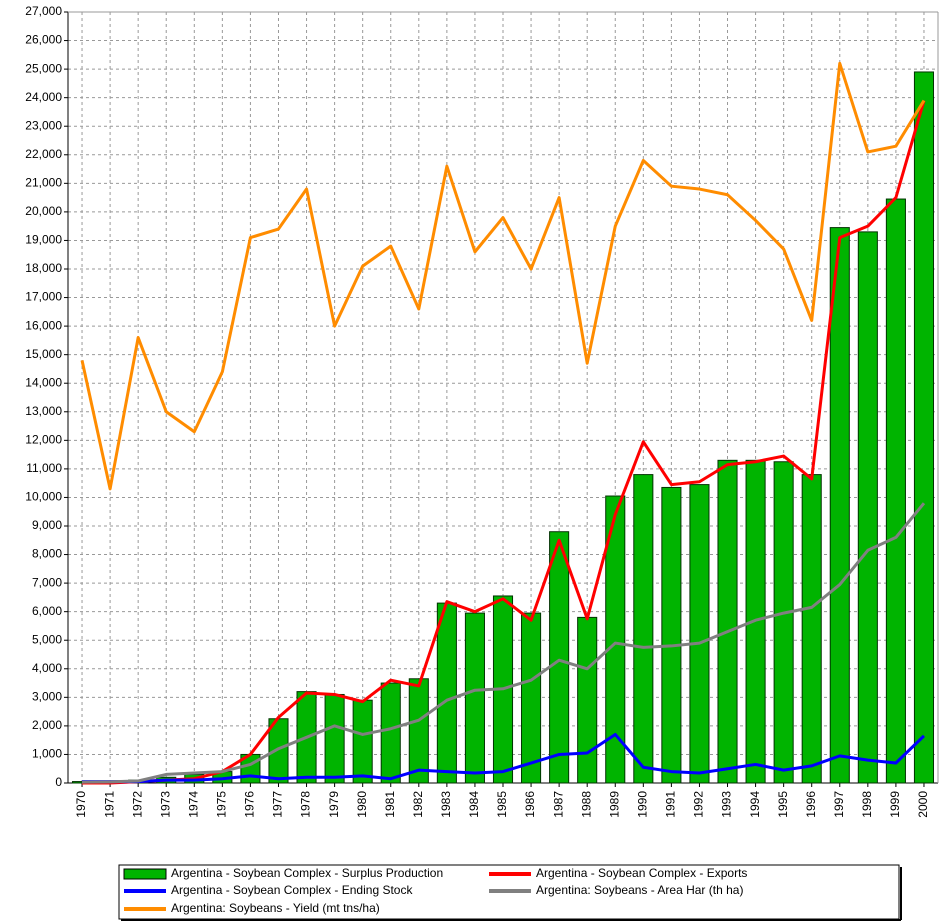 The image size is (949, 924). What do you see at coordinates (43, 97) in the screenshot?
I see `y-tick-label: 24,000` at bounding box center [43, 97].